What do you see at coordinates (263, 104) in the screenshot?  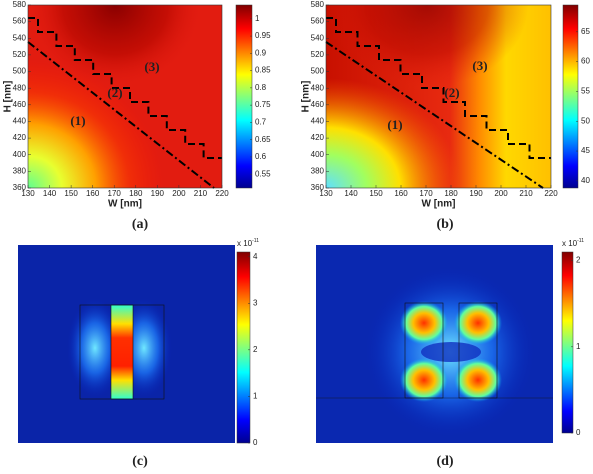 I see `colorbar-tick-label: 0.75` at bounding box center [263, 104].